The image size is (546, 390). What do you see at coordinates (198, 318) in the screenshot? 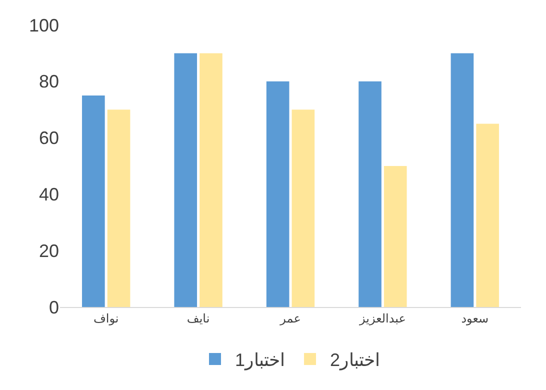
I see `x-tick-label: نايف` at bounding box center [198, 318].